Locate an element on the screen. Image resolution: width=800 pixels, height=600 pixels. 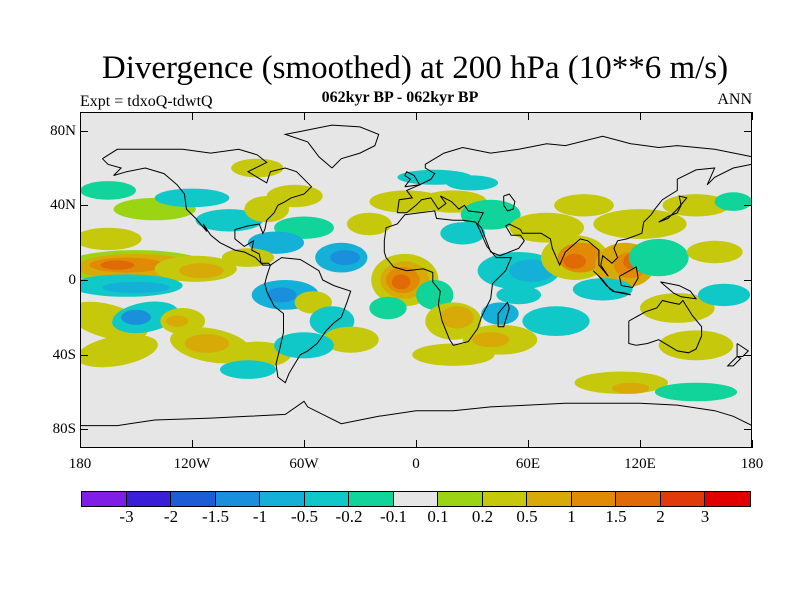
colorbar-label: 2 is located at coordinates (660, 516).